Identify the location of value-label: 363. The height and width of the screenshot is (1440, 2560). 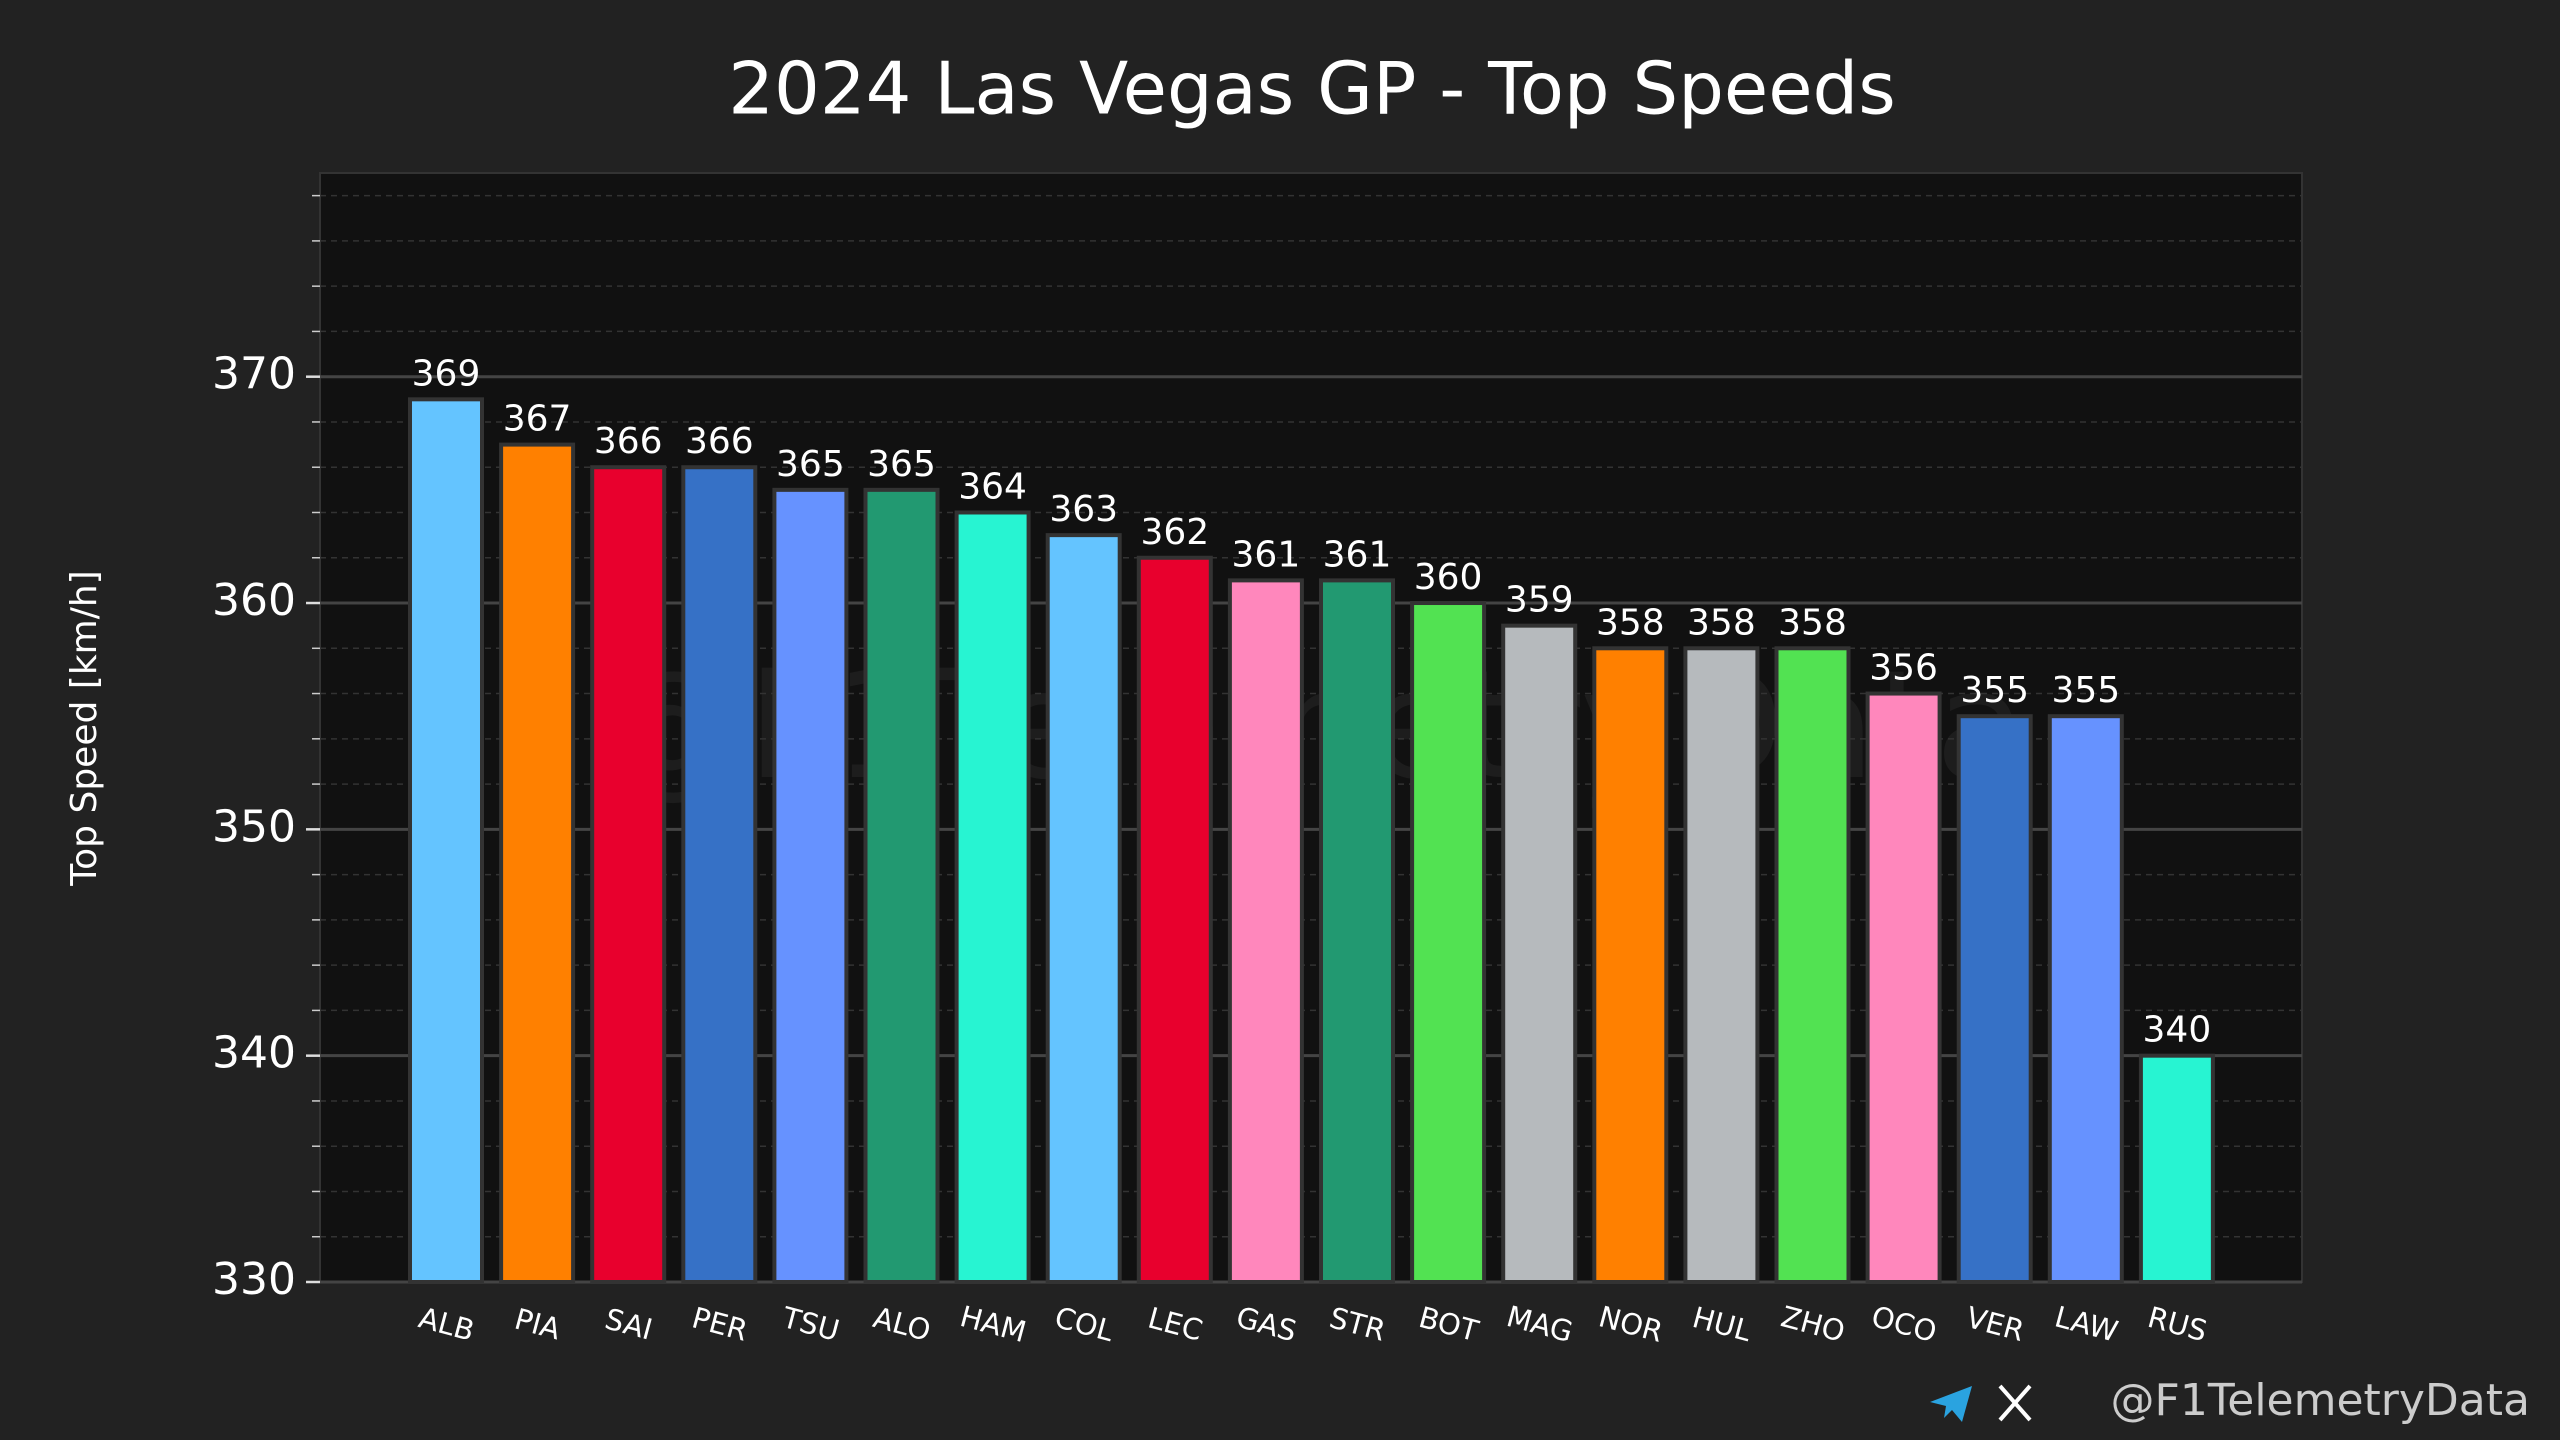
(1083, 509).